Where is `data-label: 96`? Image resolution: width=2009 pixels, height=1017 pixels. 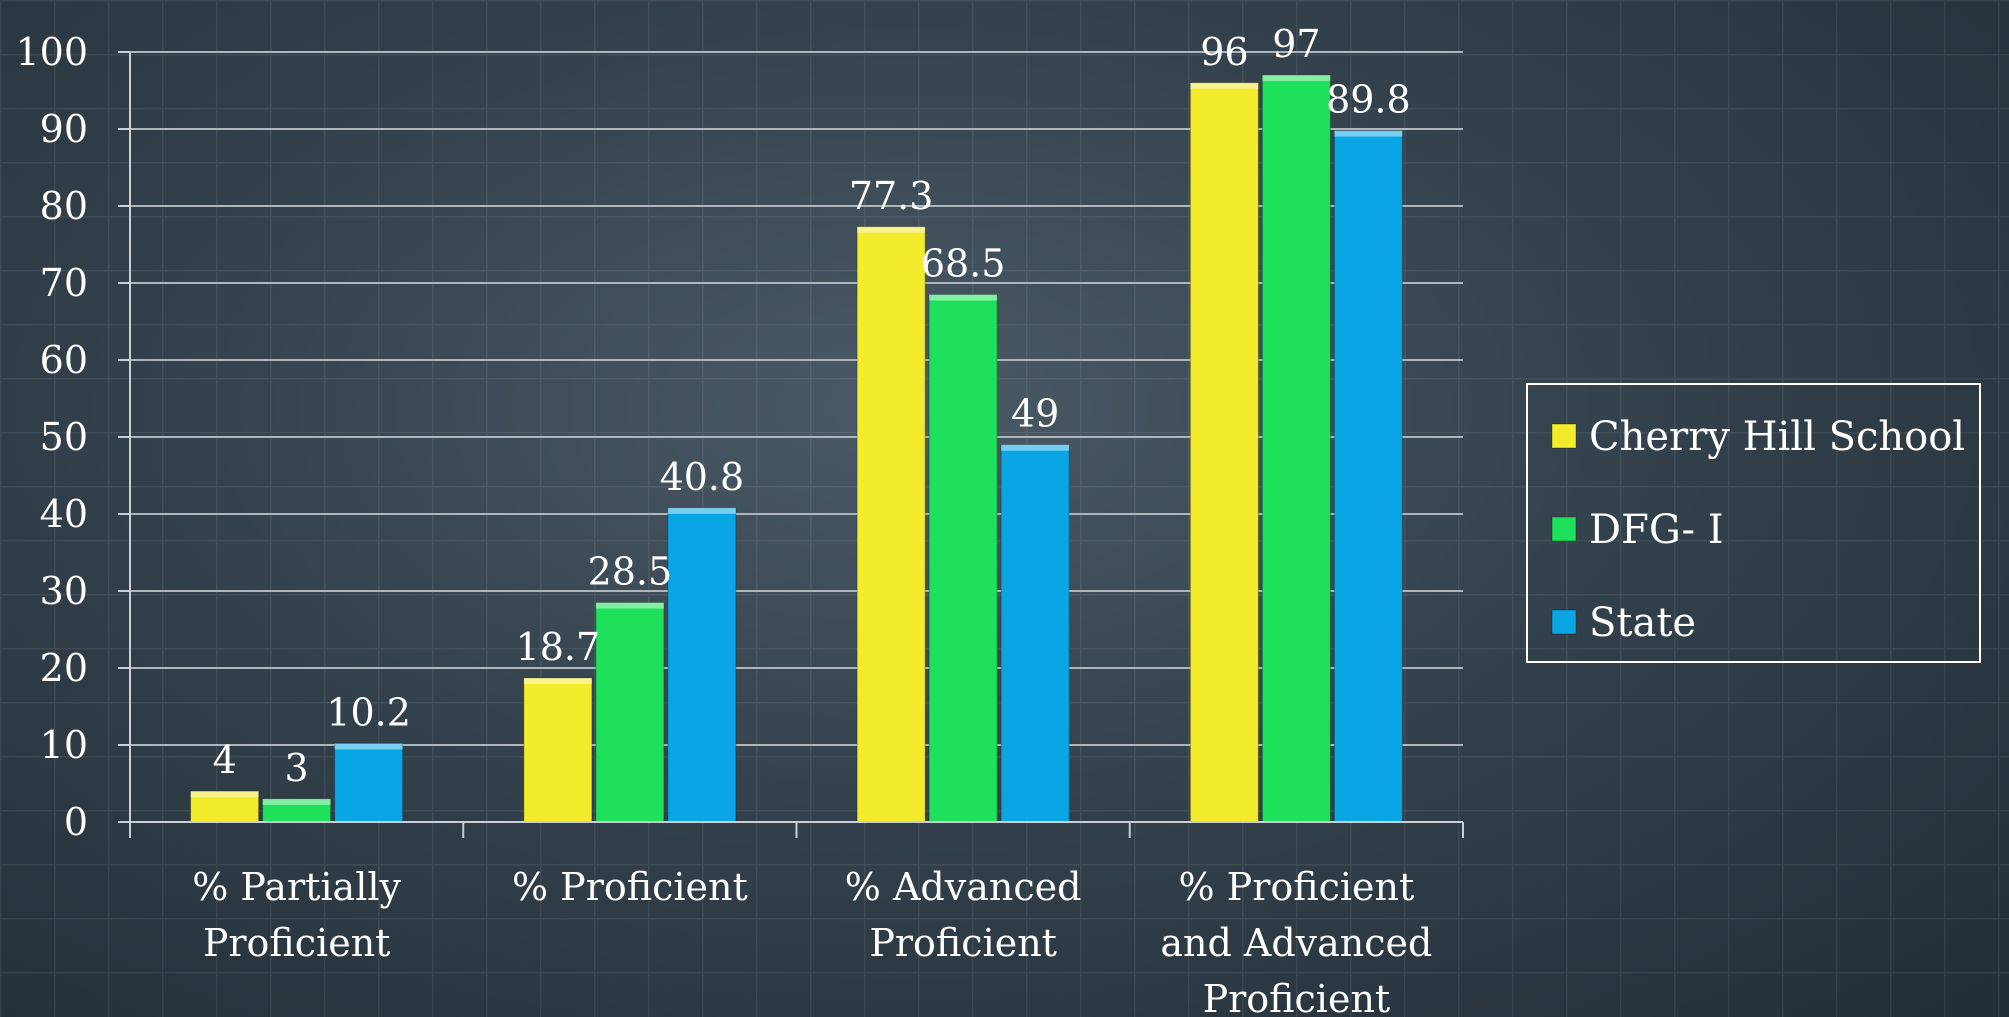
data-label: 96 is located at coordinates (1224, 52).